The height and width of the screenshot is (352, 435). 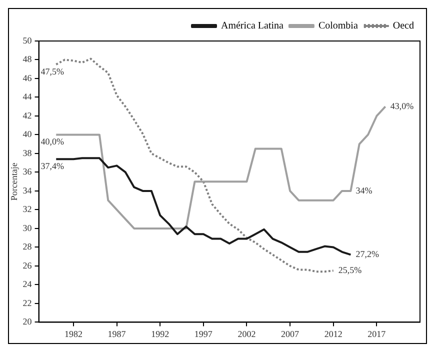 What do you see at coordinates (333, 333) in the screenshot?
I see `x-tick-label: 2012` at bounding box center [333, 333].